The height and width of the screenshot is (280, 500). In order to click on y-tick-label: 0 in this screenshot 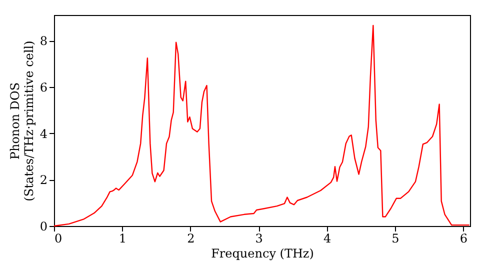, I will do `click(44, 227)`.